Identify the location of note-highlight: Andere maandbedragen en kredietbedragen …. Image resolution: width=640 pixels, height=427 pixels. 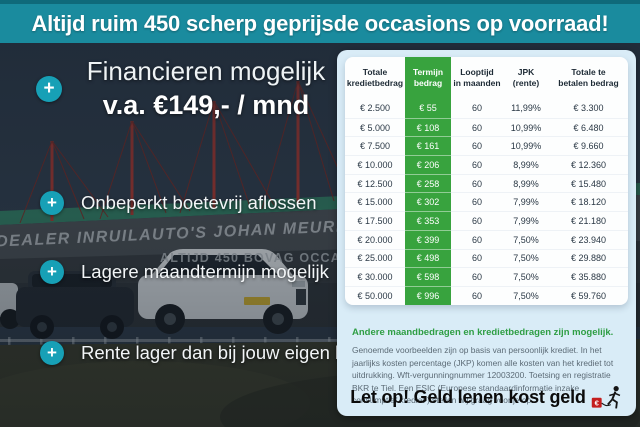
(483, 332).